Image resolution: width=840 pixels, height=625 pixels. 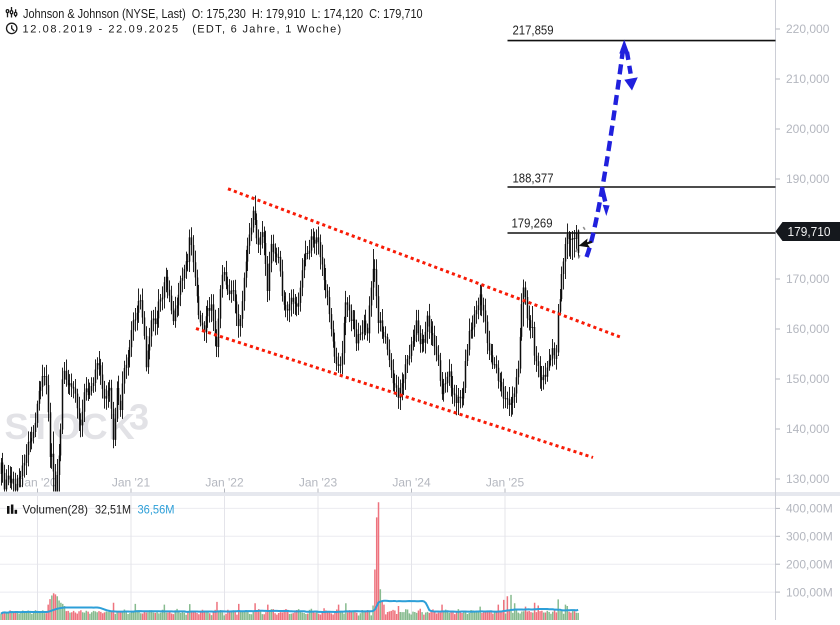 I want to click on svg-text: 160,000, so click(x=808, y=329).